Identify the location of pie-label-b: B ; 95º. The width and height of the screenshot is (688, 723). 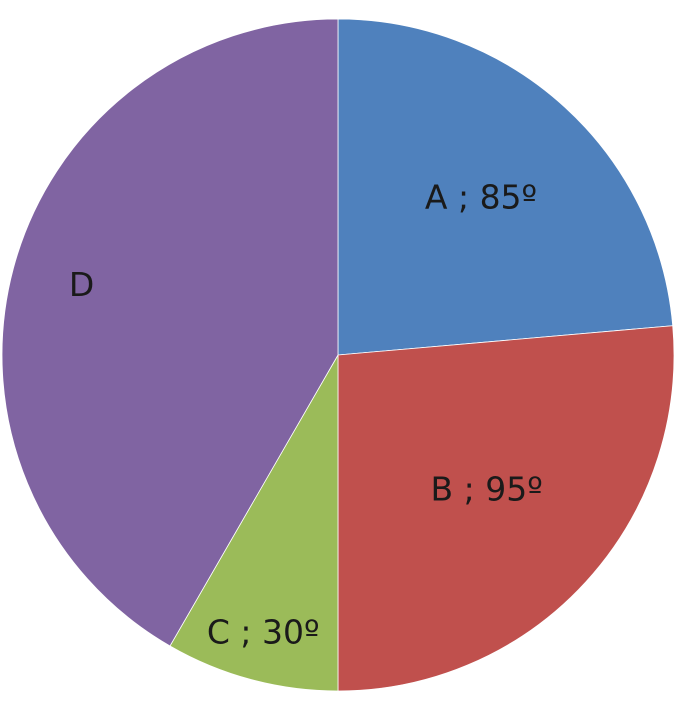
(486, 489).